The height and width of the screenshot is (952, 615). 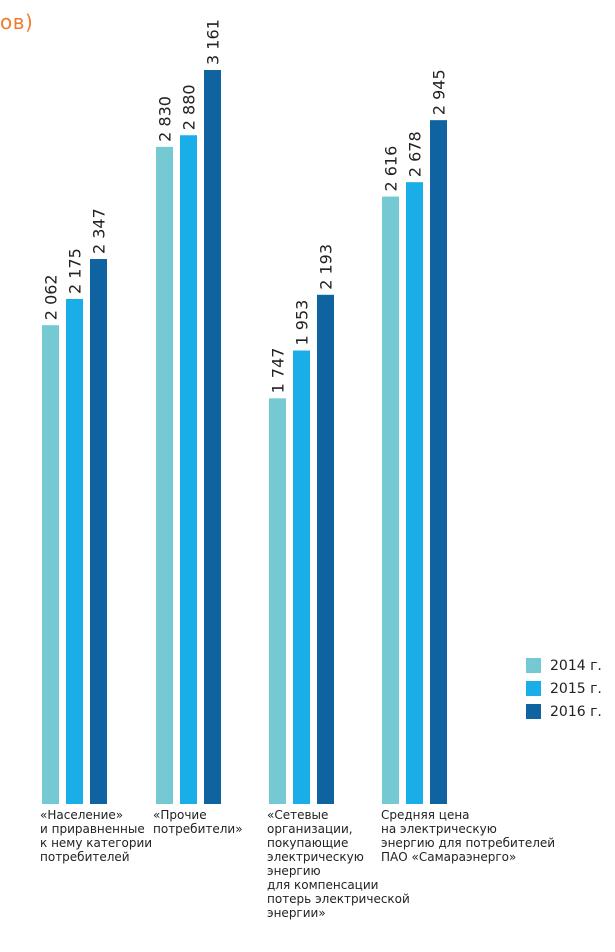 I want to click on data-label-1-4: 2 616, so click(x=391, y=169).